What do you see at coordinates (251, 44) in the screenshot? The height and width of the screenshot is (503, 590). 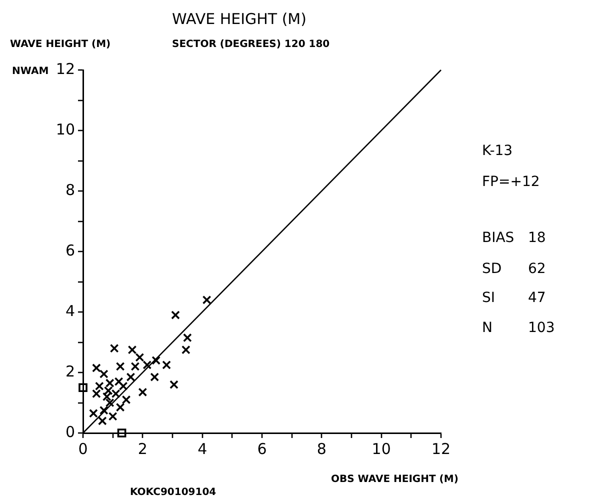 I see `chart-subtitle: SECTOR (DEGREES) 120 180` at bounding box center [251, 44].